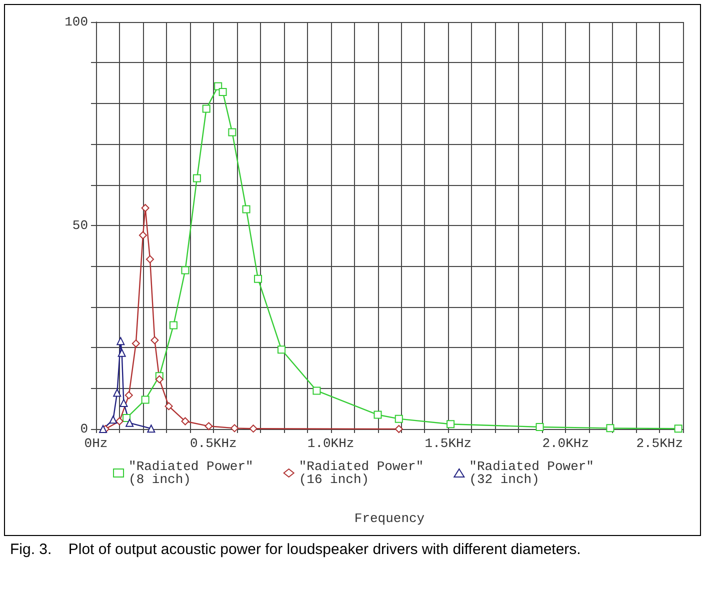 This screenshot has width=707, height=599. I want to click on x-tick-label: 1.0KHz, so click(330, 443).